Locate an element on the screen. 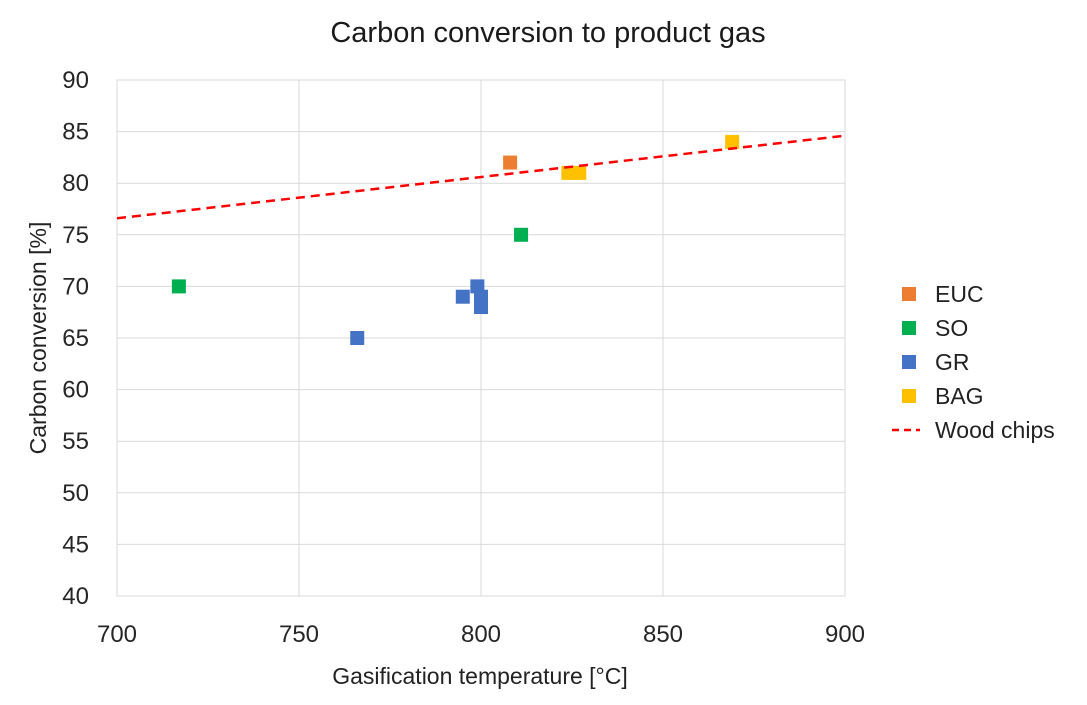 Image resolution: width=1087 pixels, height=705 pixels. y-tick-label-75: 75 is located at coordinates (75, 235).